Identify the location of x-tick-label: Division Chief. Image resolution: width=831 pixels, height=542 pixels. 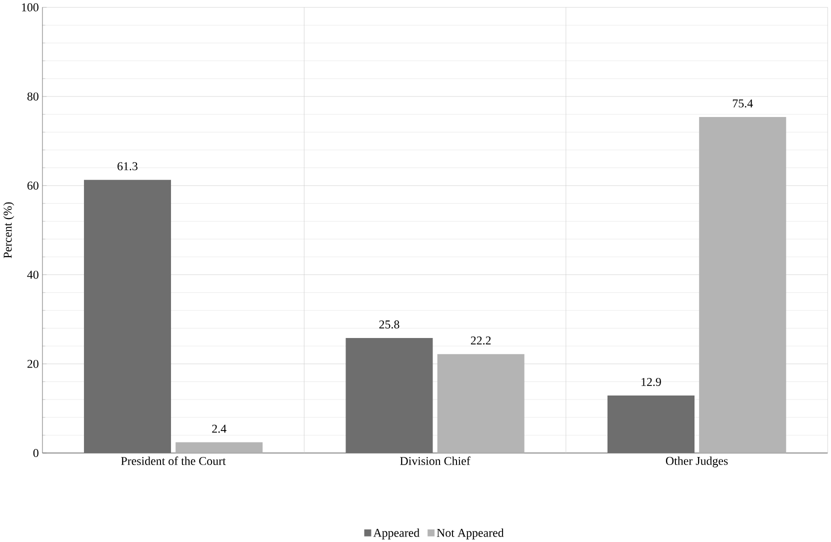
(435, 460).